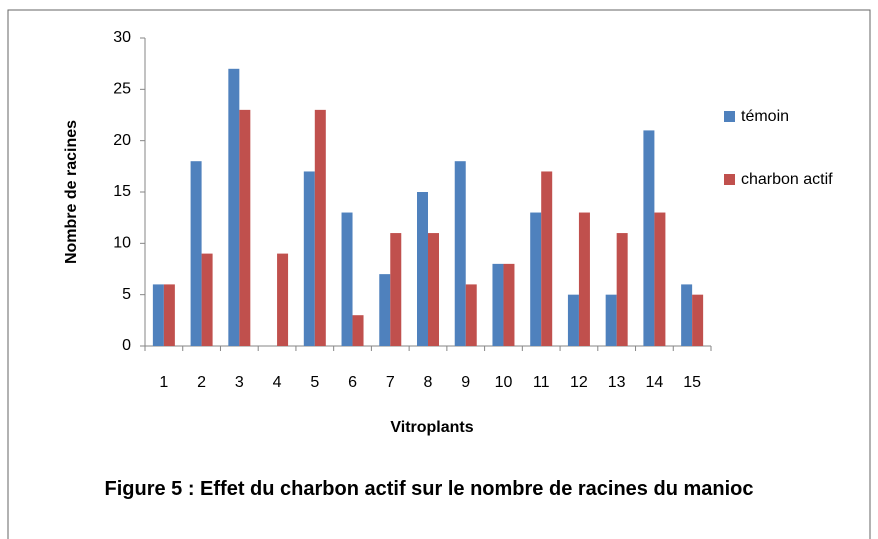 This screenshot has height=539, width=878. What do you see at coordinates (239, 382) in the screenshot?
I see `x-tick-label: 3` at bounding box center [239, 382].